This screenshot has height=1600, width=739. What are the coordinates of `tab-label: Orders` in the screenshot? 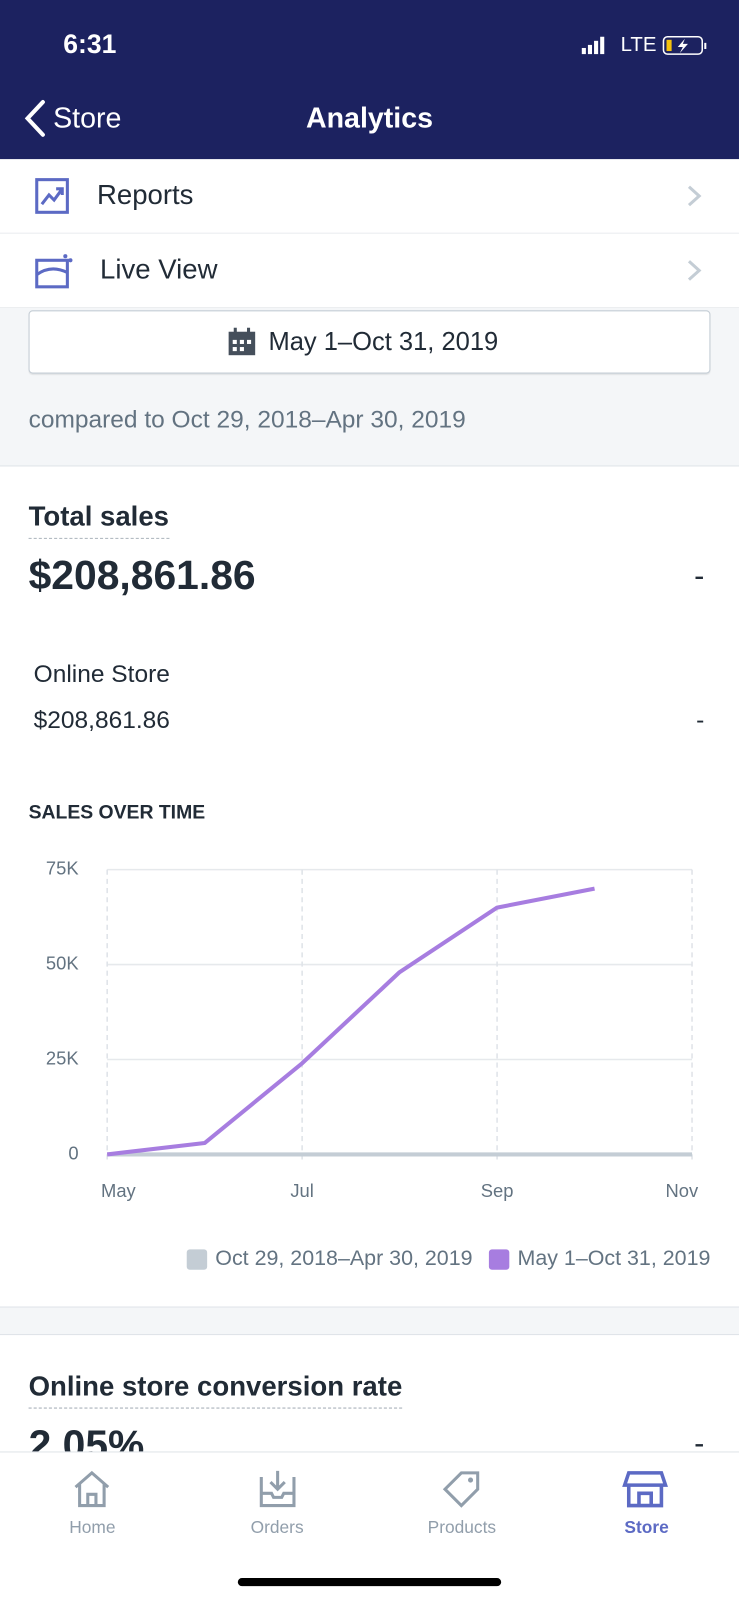 It's located at (277, 1527).